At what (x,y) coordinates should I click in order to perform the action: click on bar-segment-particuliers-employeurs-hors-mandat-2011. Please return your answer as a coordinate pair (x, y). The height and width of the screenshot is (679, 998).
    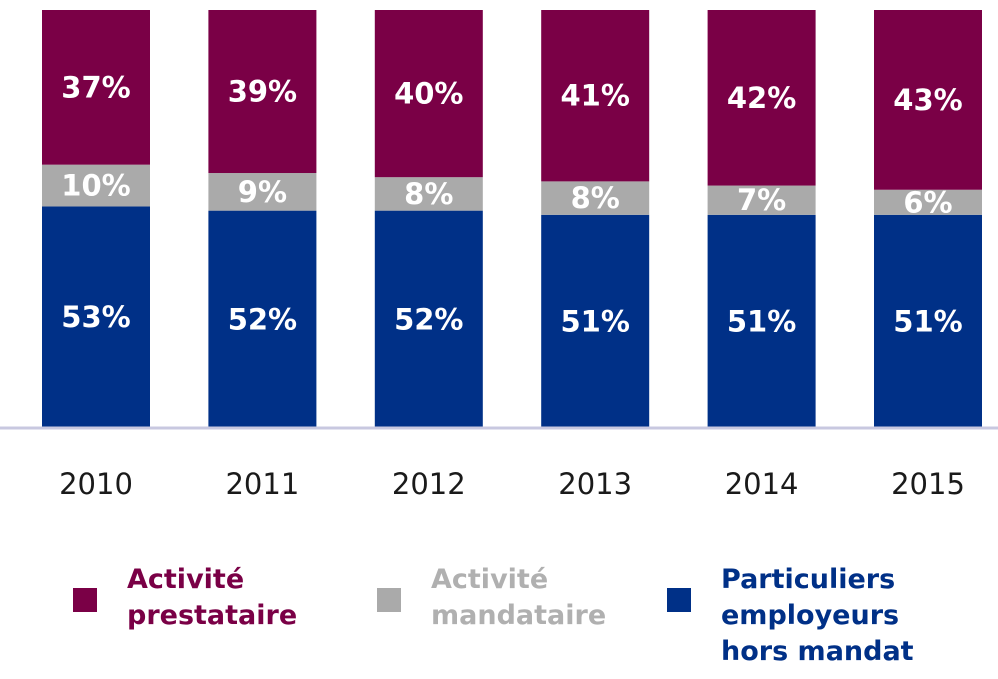
    Looking at the image, I should click on (262, 319).